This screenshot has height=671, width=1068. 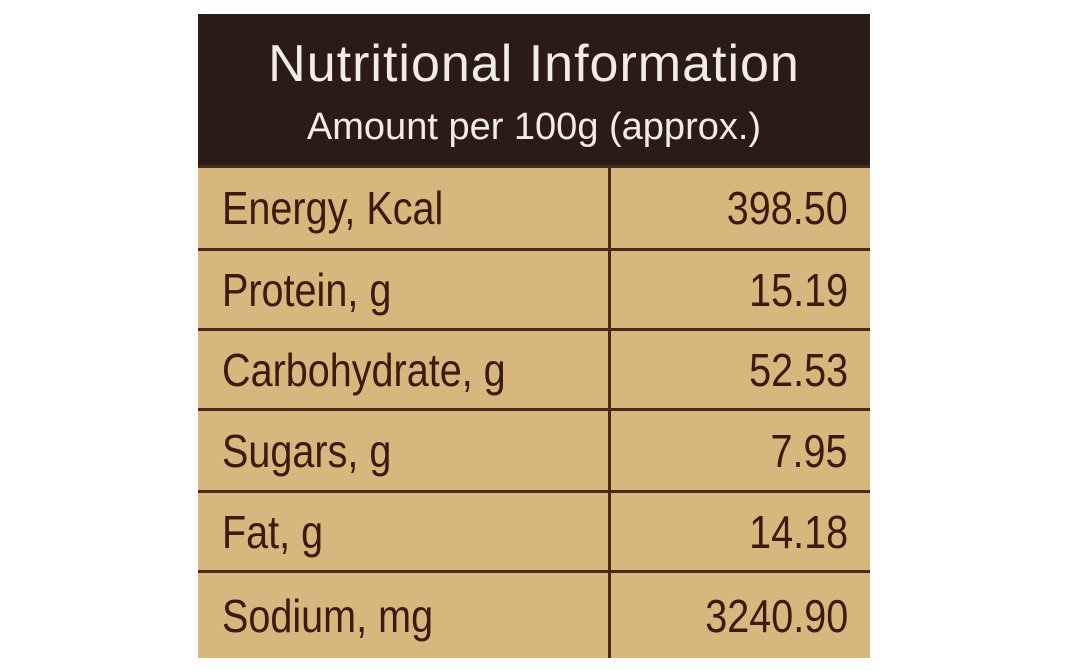 I want to click on nutrient-name: Protein, g, so click(x=307, y=289).